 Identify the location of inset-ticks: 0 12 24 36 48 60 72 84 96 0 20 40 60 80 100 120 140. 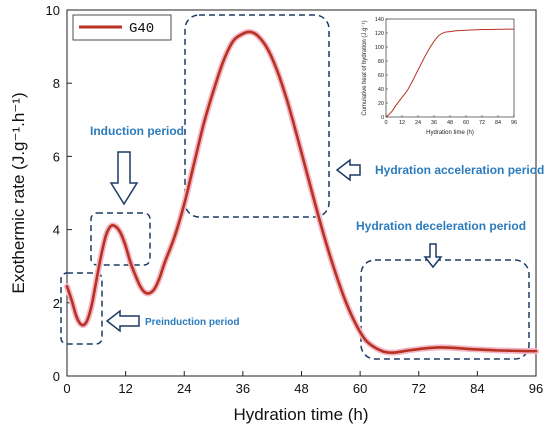
(446, 71).